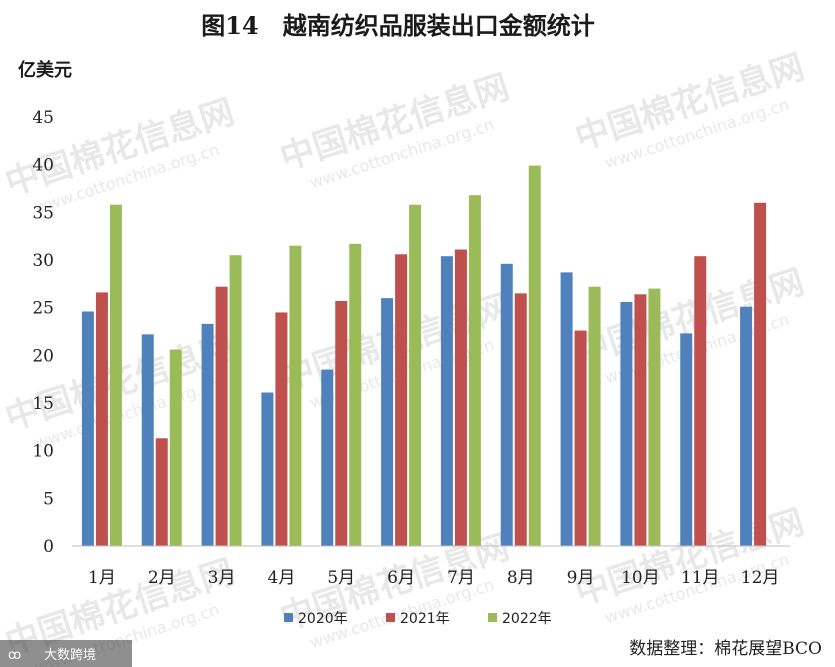 Image resolution: width=835 pixels, height=667 pixels. Describe the element at coordinates (222, 578) in the screenshot. I see `x-tick-label: 3月` at that location.